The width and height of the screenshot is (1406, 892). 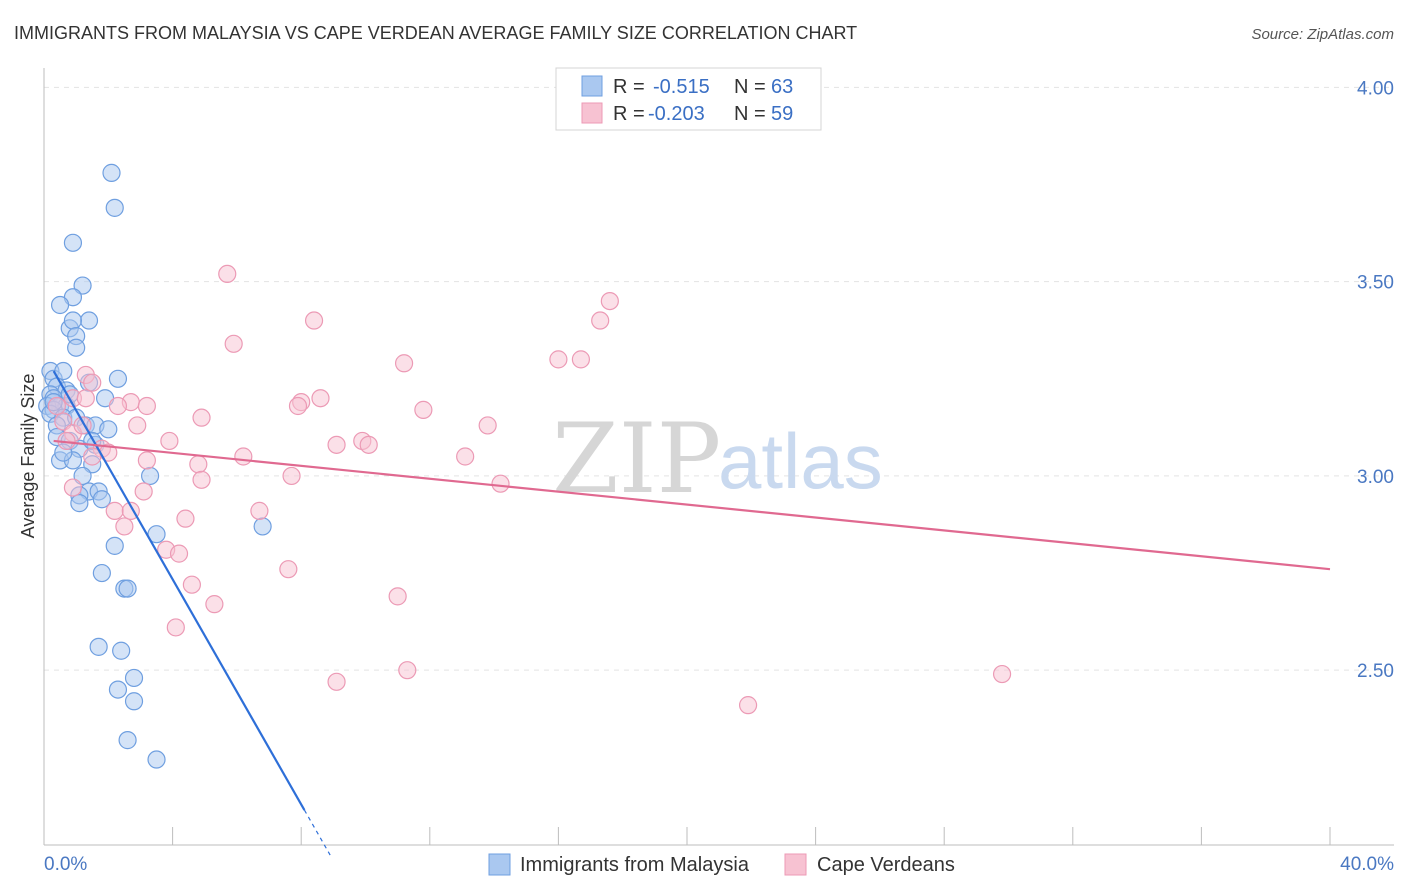 What do you see at coordinates (676, 114) in the screenshot?
I see `legend-r-value-capeverde: -0.203` at bounding box center [676, 114].